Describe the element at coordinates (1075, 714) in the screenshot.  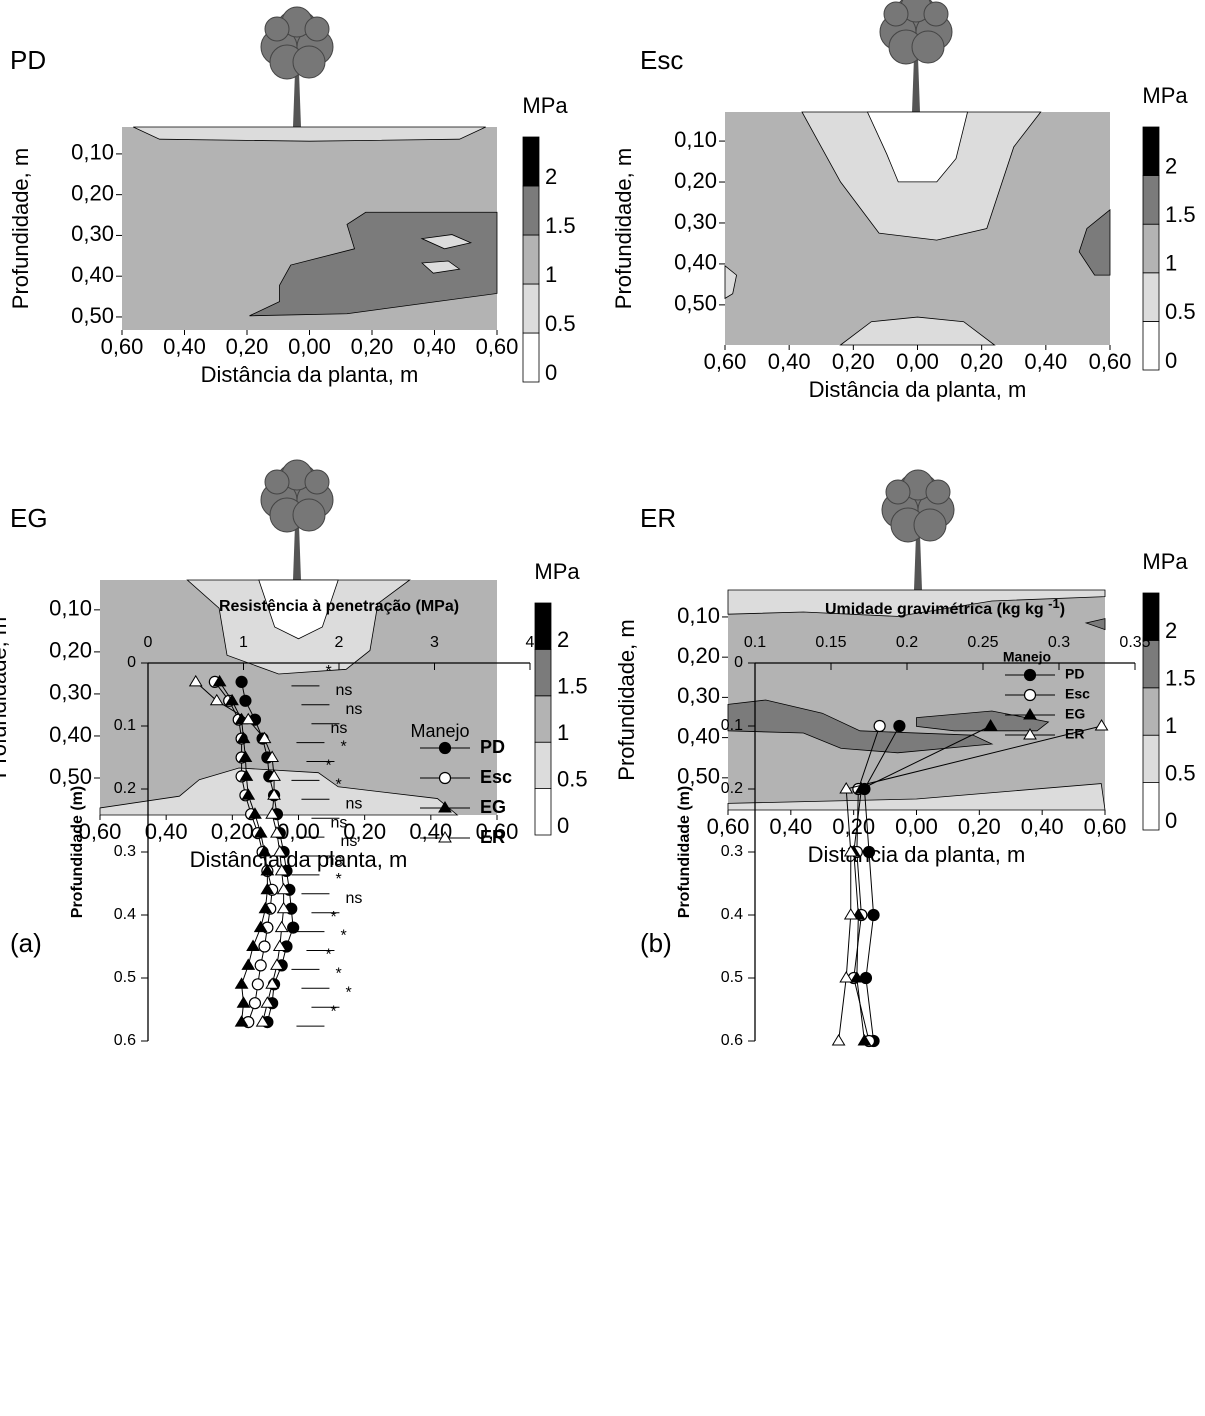
I see `legend-label: EG` at that location.